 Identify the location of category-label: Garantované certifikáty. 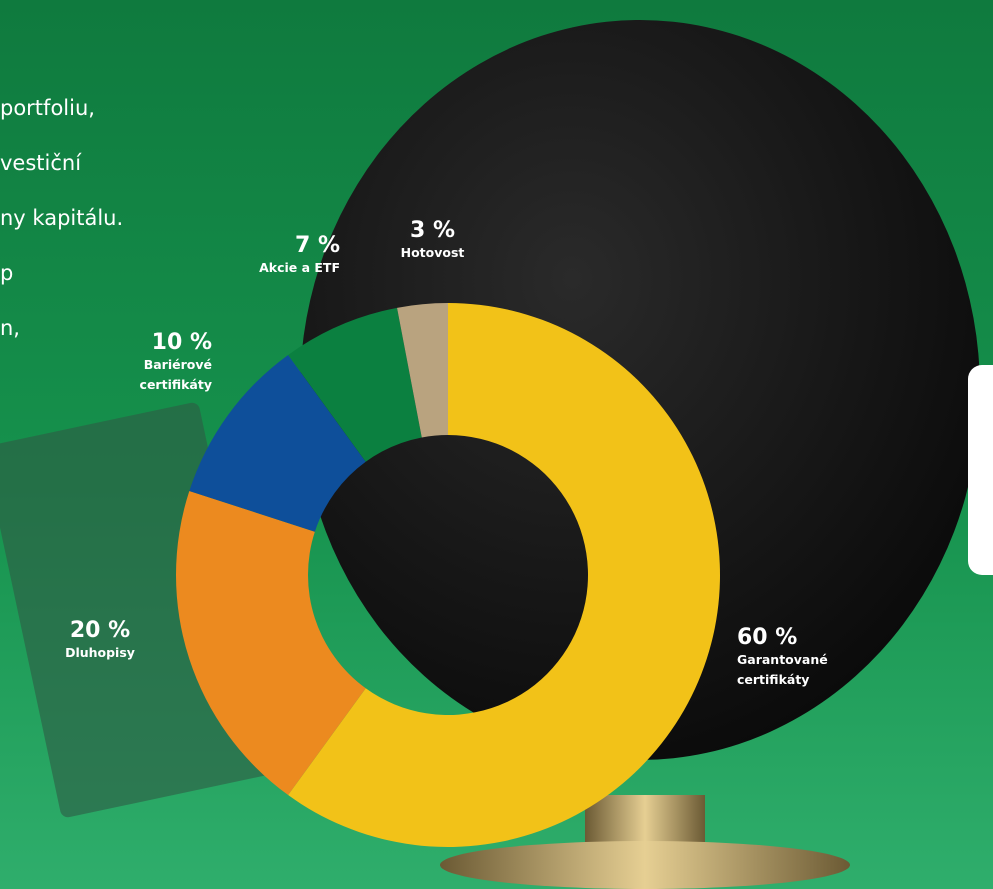
(782, 669).